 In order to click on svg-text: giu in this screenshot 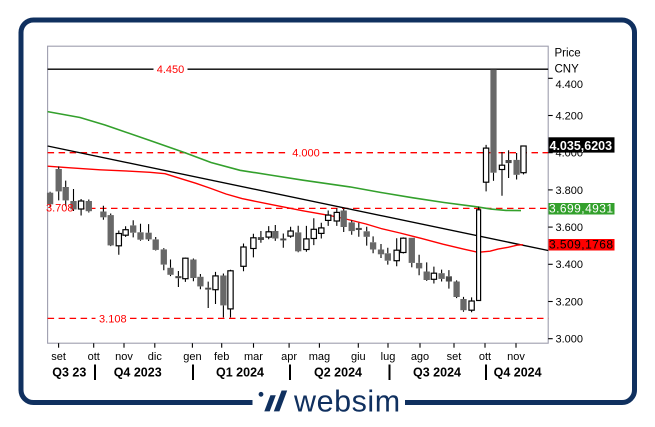, I will do `click(358, 357)`.